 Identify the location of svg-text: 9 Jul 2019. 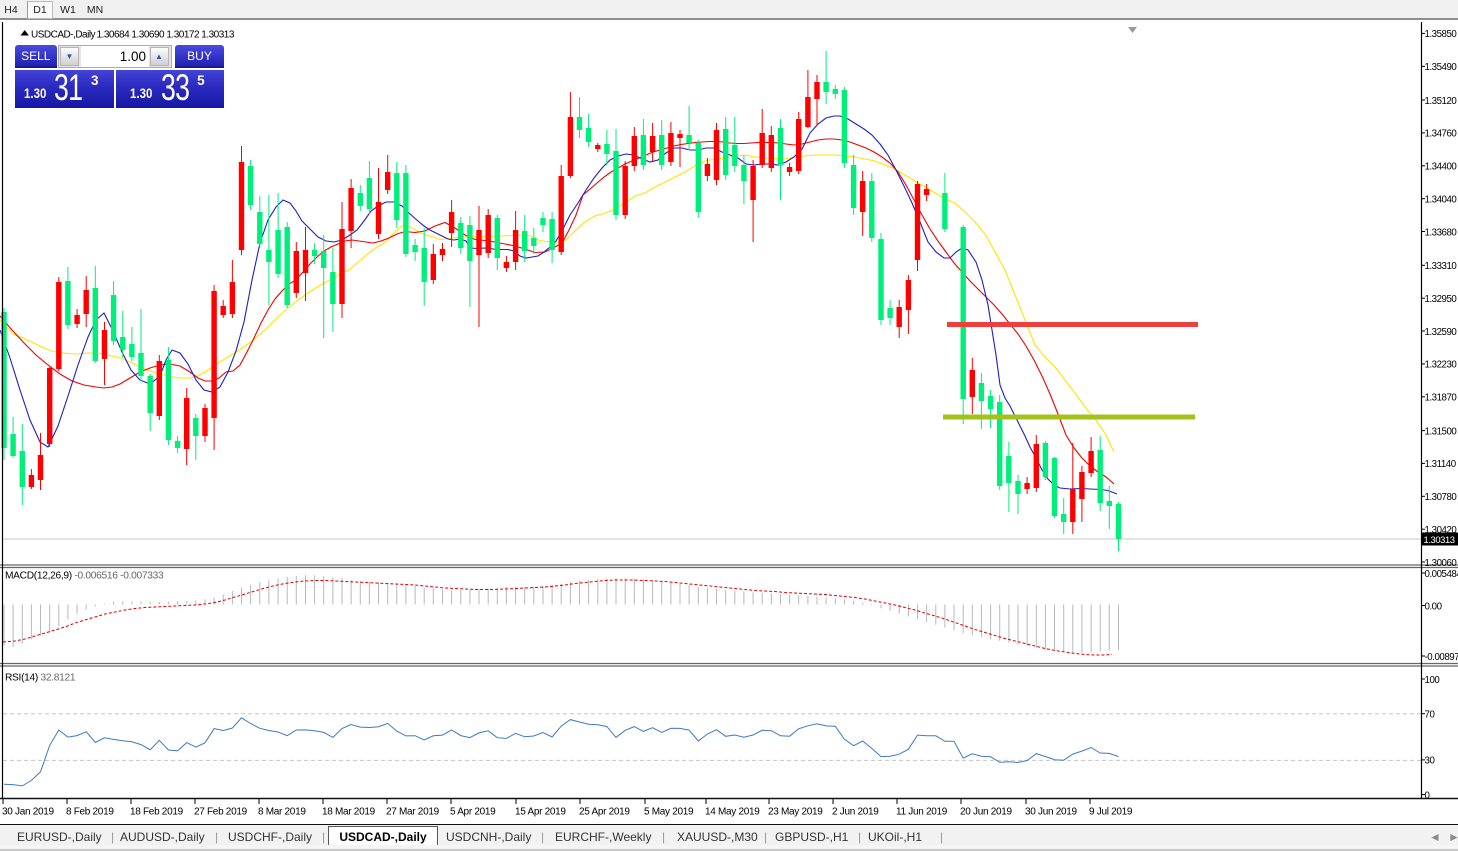
(1111, 812).